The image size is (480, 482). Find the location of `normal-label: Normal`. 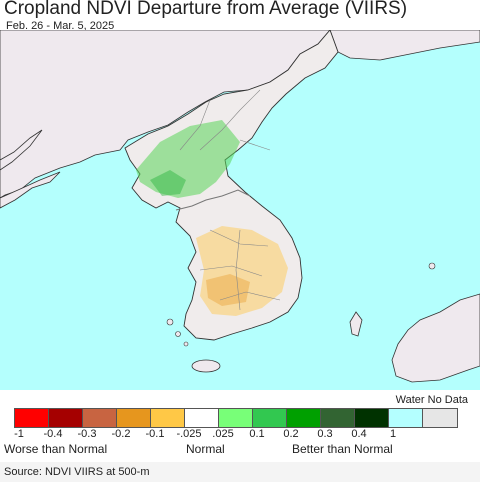

normal-label: Normal is located at coordinates (205, 449).